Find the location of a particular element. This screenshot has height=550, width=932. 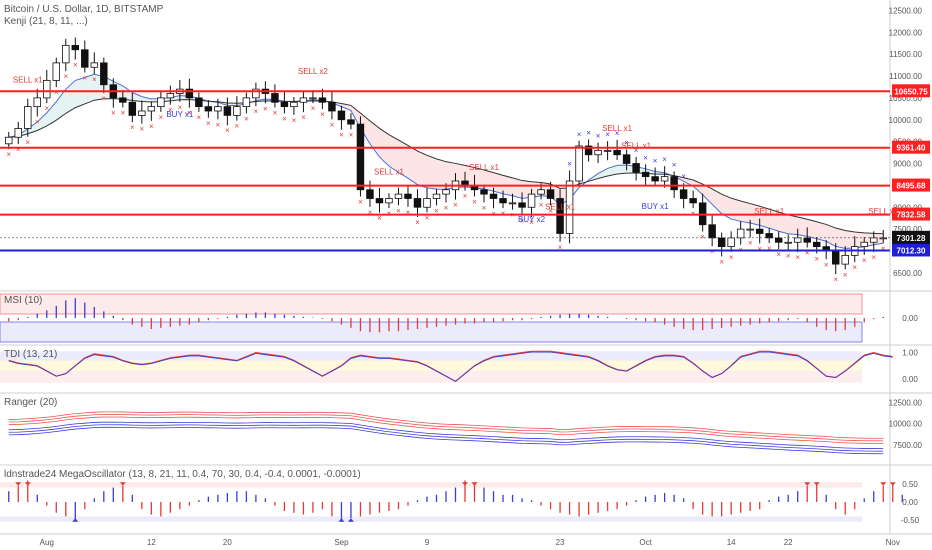

tdi-y-tick: 0.00 is located at coordinates (910, 379).